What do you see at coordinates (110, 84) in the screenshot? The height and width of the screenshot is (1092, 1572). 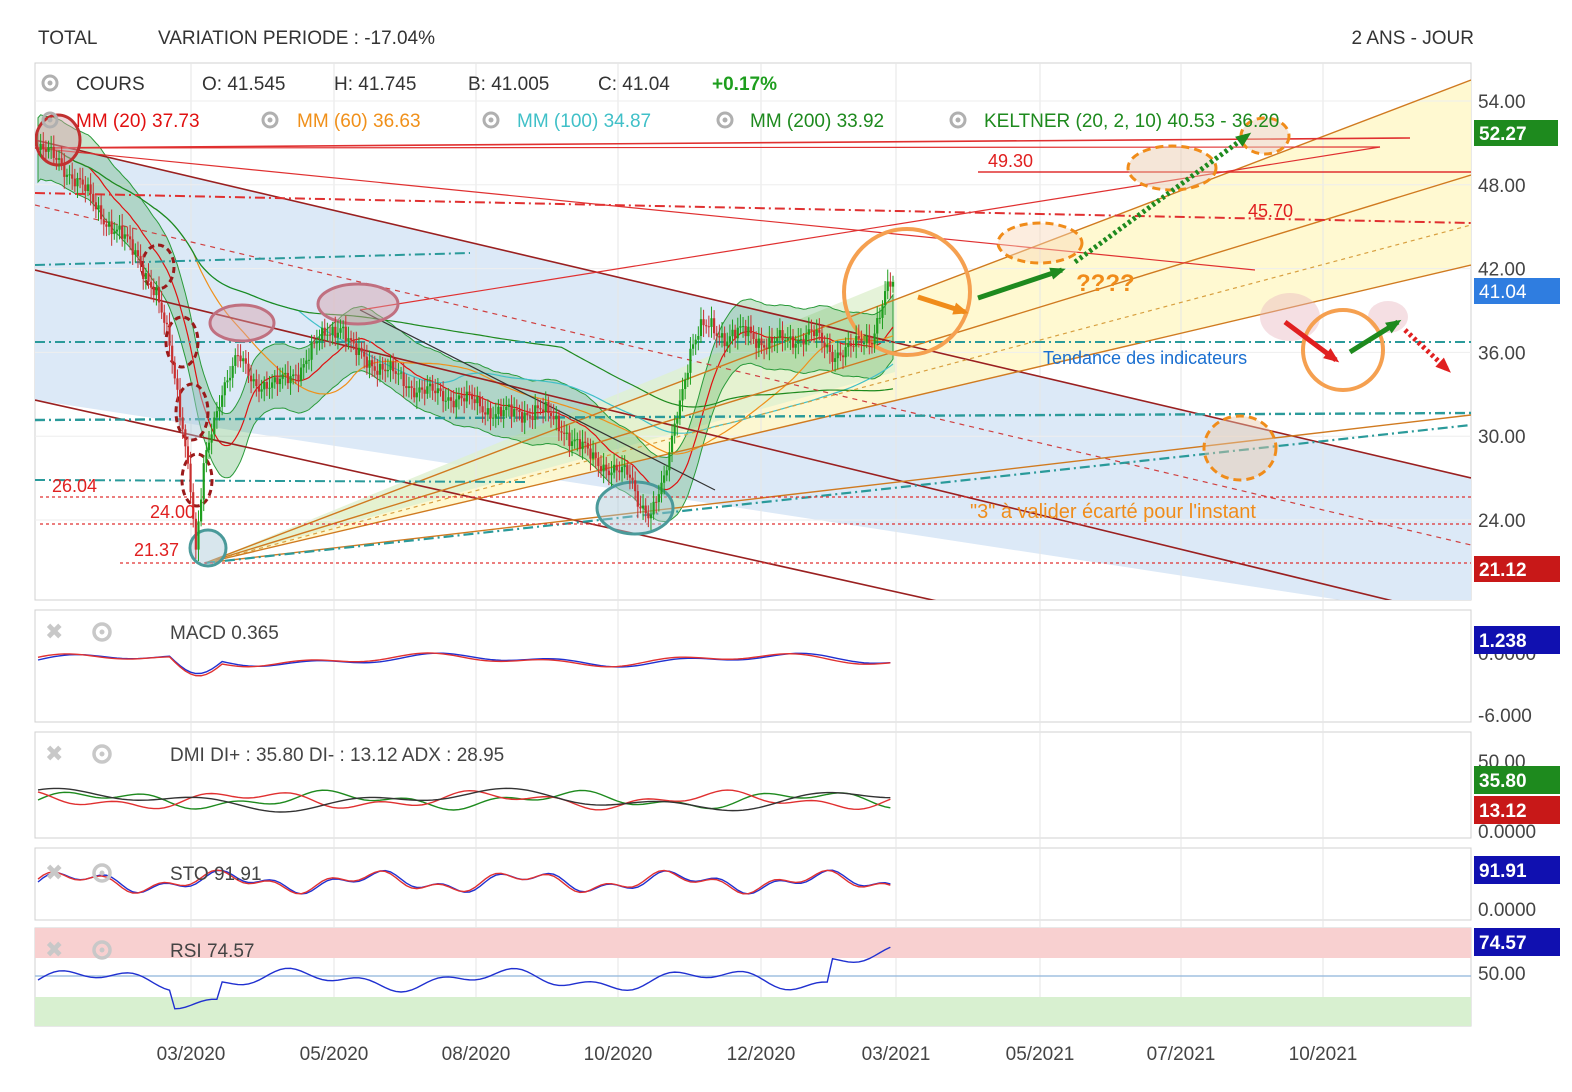 I see `cours-label: COURS` at bounding box center [110, 84].